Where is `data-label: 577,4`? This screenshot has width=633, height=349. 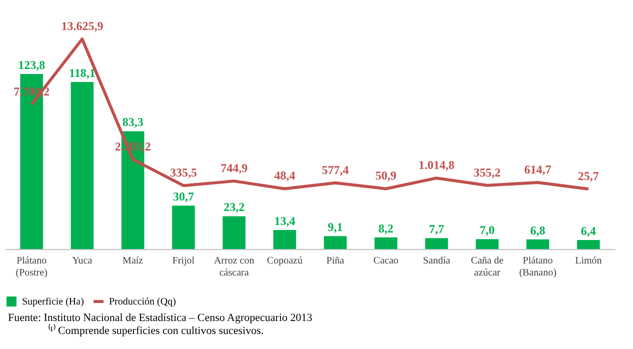
data-label: 577,4 is located at coordinates (335, 169).